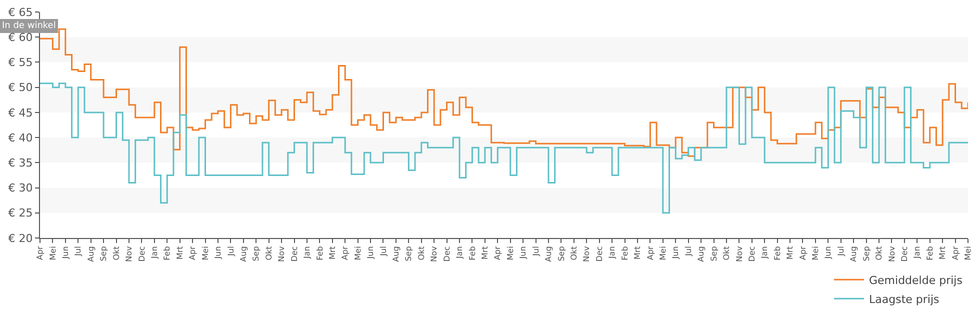 The width and height of the screenshot is (980, 325). I want to click on legend-label: Gemiddelde prijs, so click(916, 280).